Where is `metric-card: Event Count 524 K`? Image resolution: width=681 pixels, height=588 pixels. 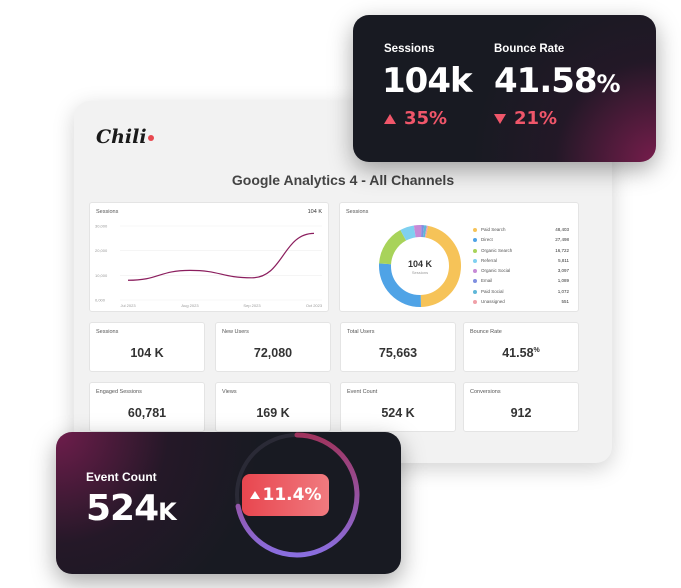 metric-card: Event Count 524 K is located at coordinates (398, 407).